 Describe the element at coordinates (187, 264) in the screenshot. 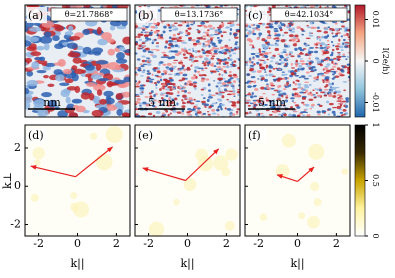

I see `x-axis-label: k||` at that location.